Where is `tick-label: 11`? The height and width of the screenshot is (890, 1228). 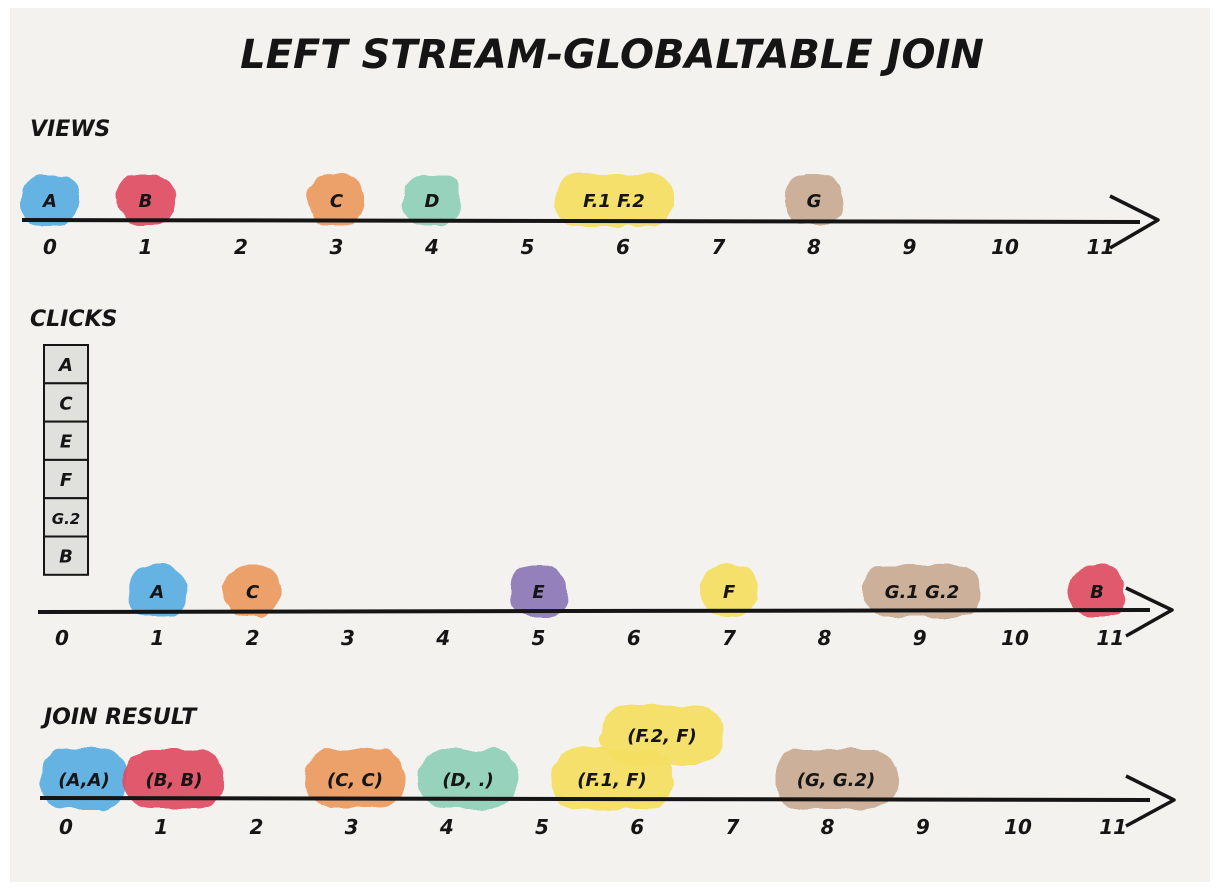
tick-label: 11 is located at coordinates (1110, 638).